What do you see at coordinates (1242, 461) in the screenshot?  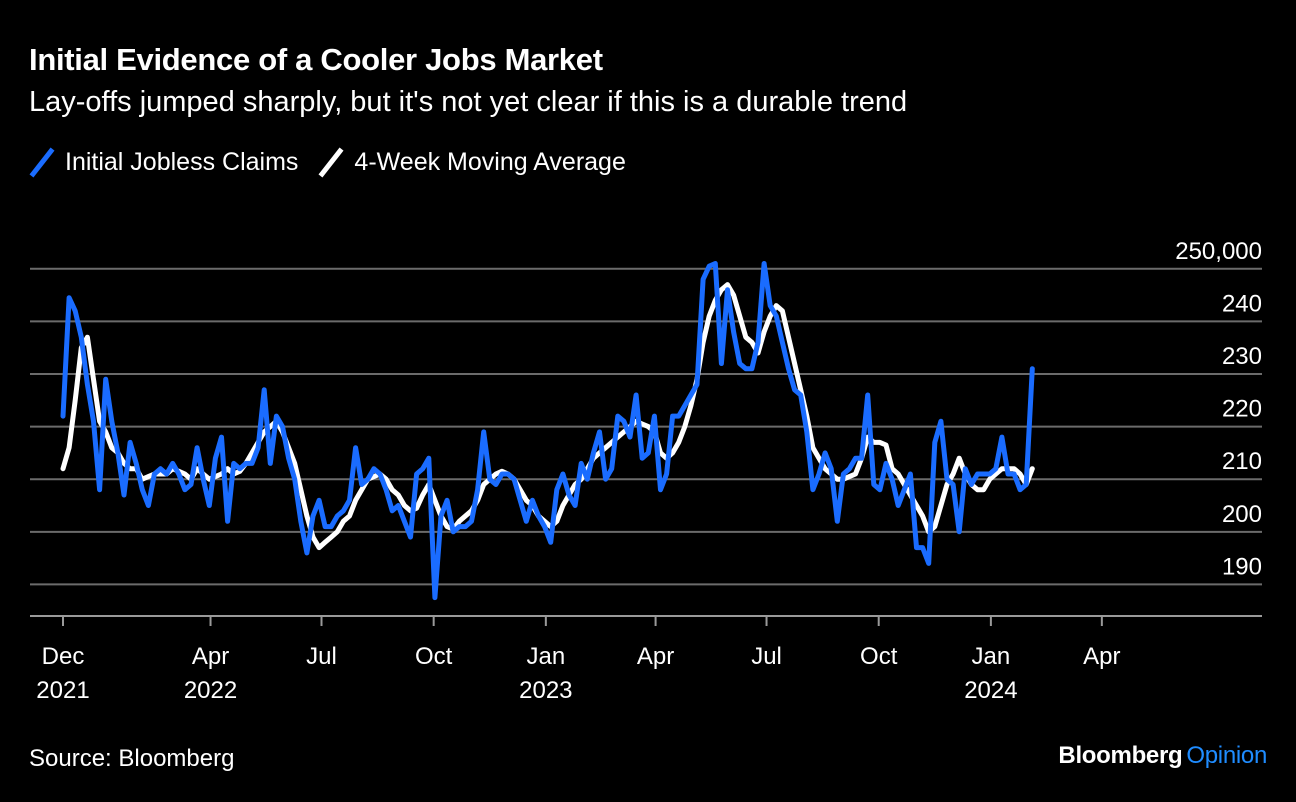 I see `y-tick-label: 210` at bounding box center [1242, 461].